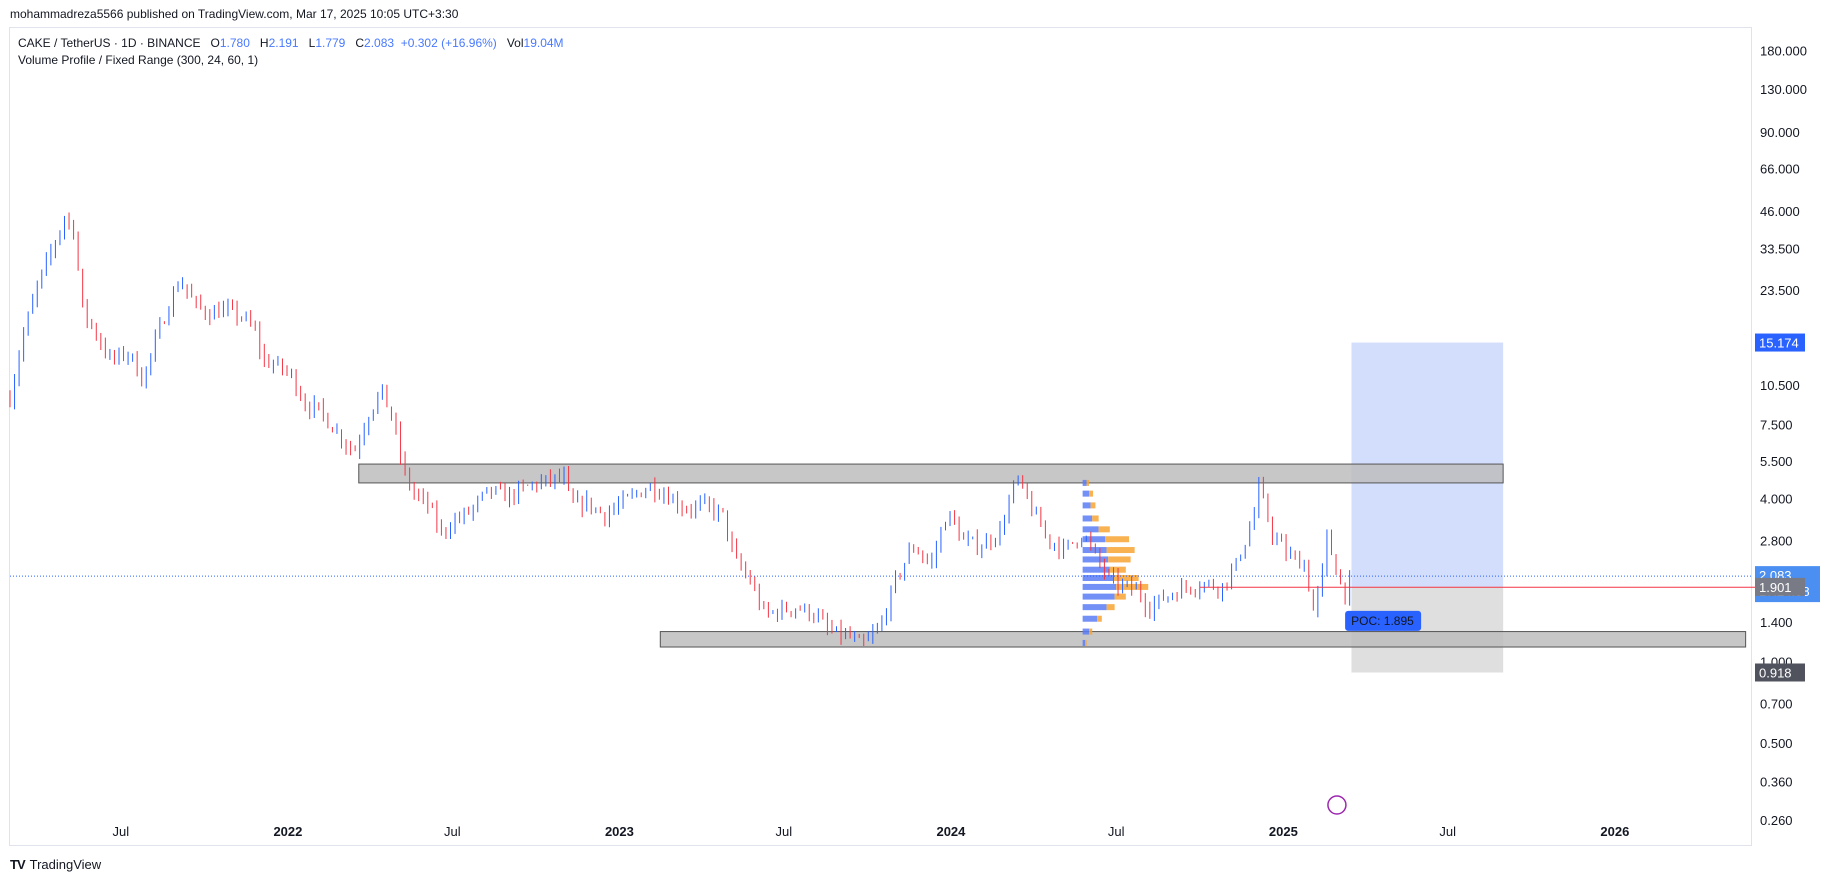 This screenshot has width=1835, height=883. What do you see at coordinates (1780, 290) in the screenshot?
I see `y-tick-label: 23.500` at bounding box center [1780, 290].